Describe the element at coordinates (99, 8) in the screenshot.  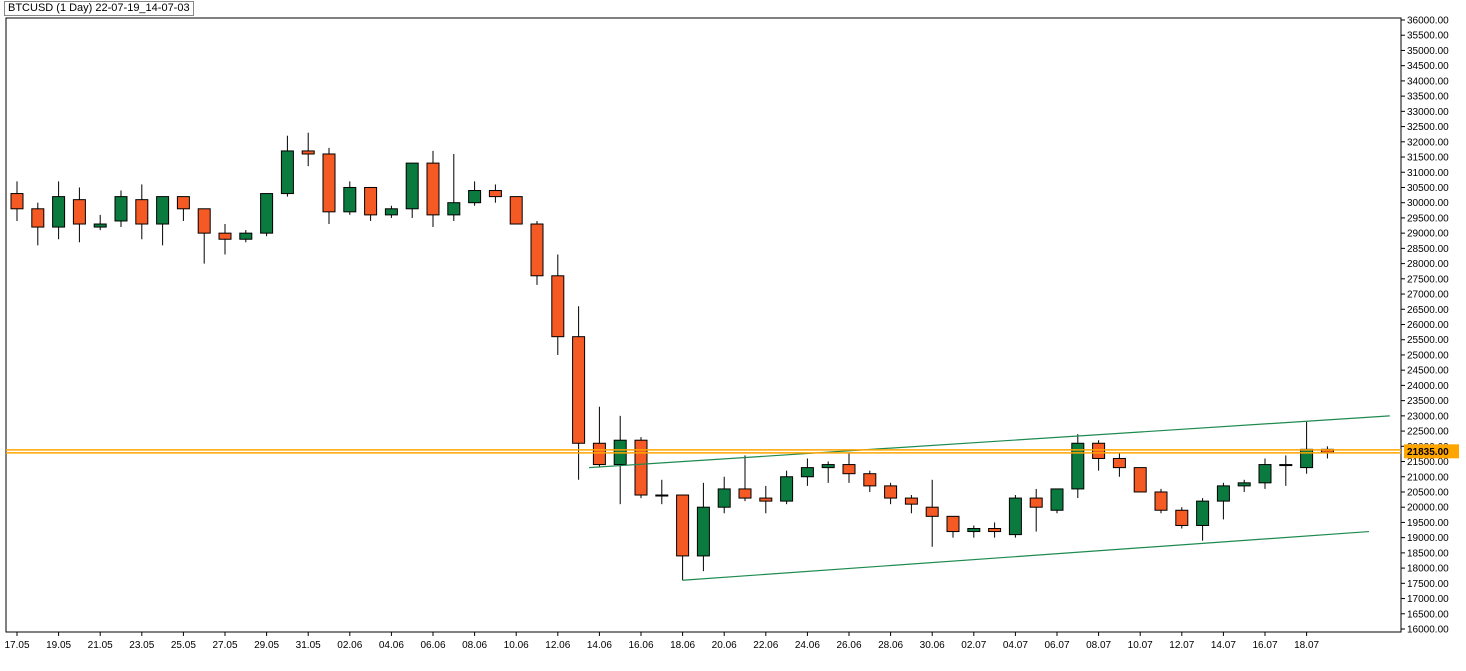
I see `chart-title: BTCUSD (1 Day) 22-07-19_14-07-03` at that location.